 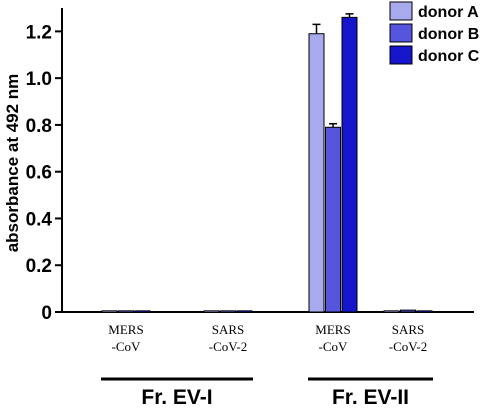 I want to click on y-tick-label: 0, so click(x=46, y=313).